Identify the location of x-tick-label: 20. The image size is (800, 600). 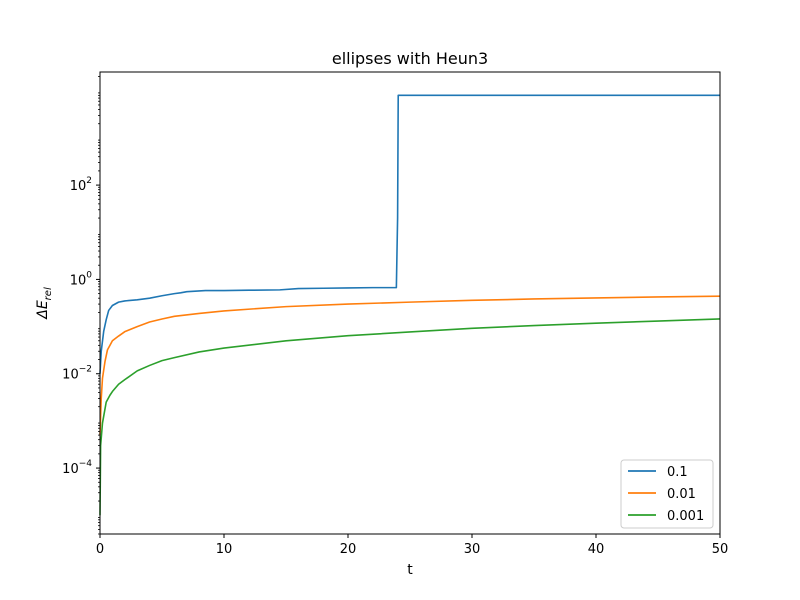
(348, 549).